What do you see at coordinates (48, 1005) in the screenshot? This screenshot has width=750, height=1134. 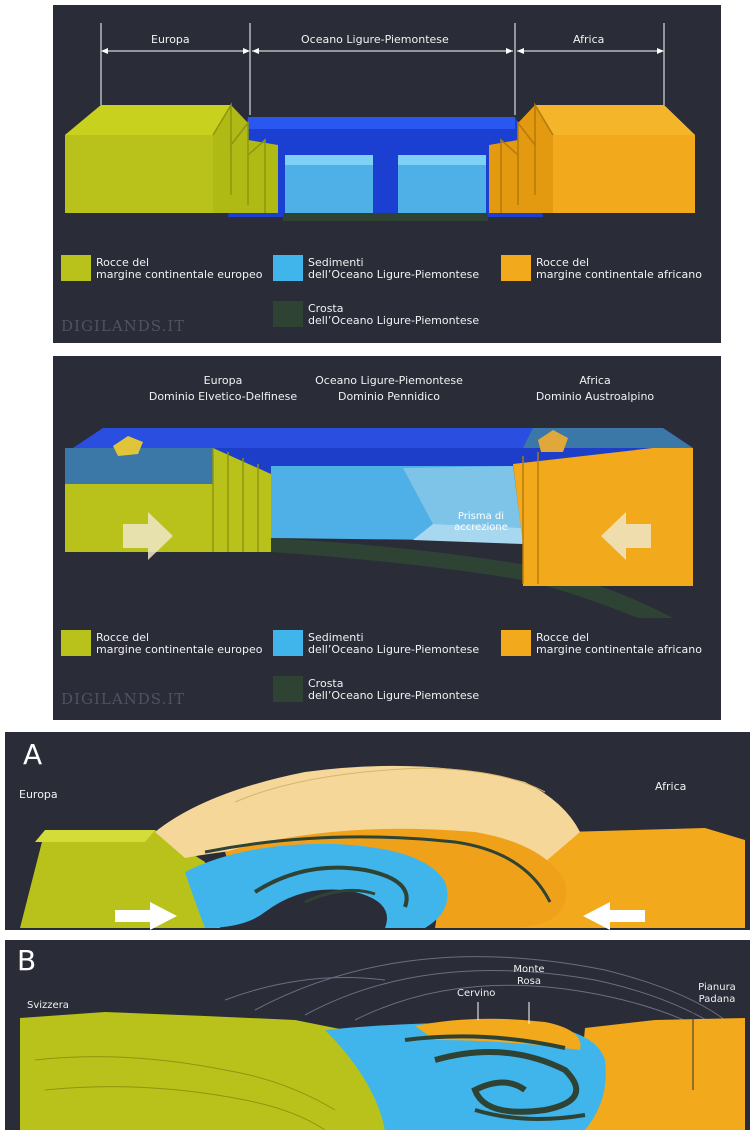 I see `label-svizzera: Svizzera` at bounding box center [48, 1005].